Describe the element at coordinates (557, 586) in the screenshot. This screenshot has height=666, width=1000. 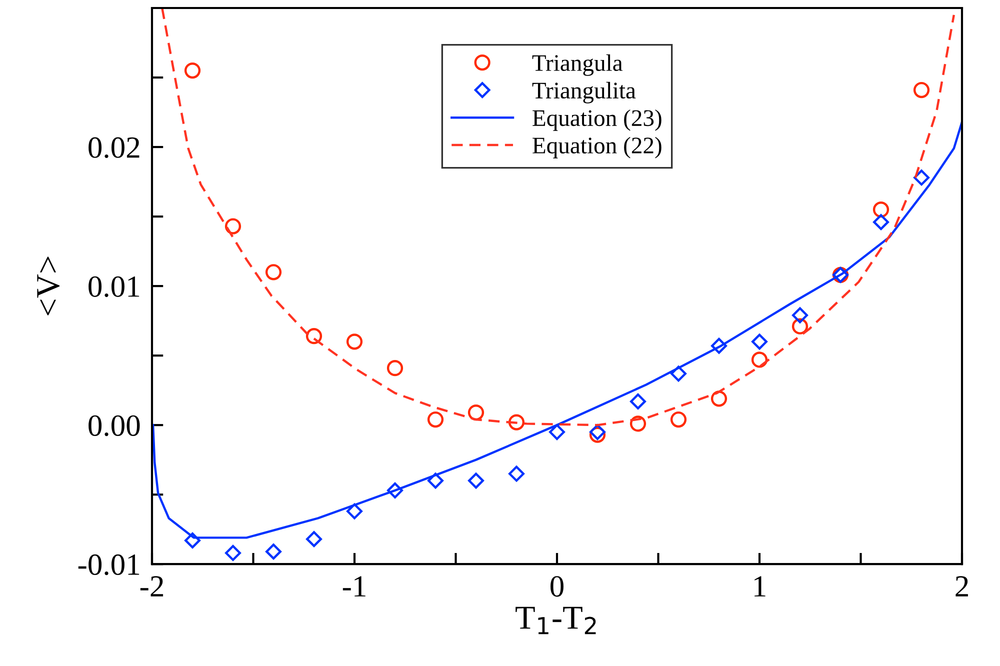
I see `x-tick-label: 0` at that location.